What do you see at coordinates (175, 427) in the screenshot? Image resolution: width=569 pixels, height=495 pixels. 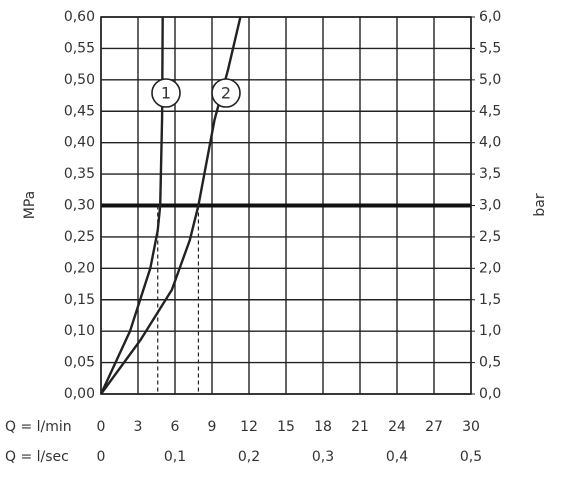 I see `x-tick-label: 6` at bounding box center [175, 427].